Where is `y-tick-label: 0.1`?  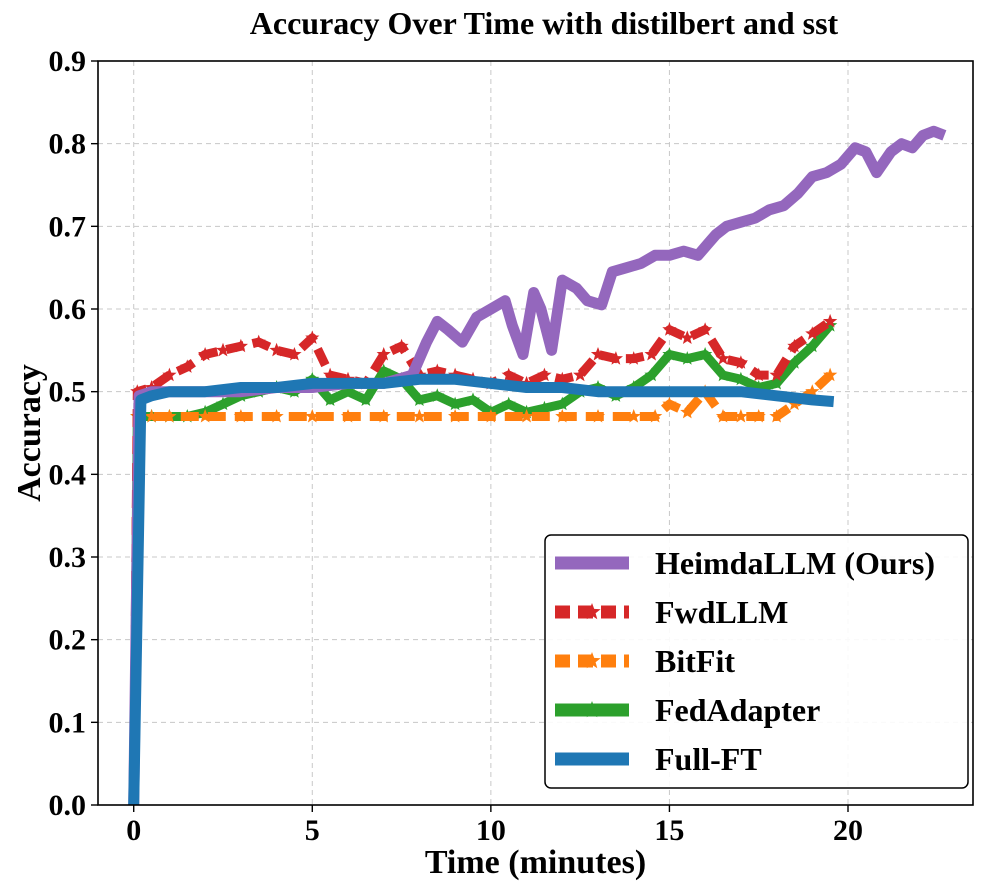
y-tick-label: 0.1 is located at coordinates (68, 722).